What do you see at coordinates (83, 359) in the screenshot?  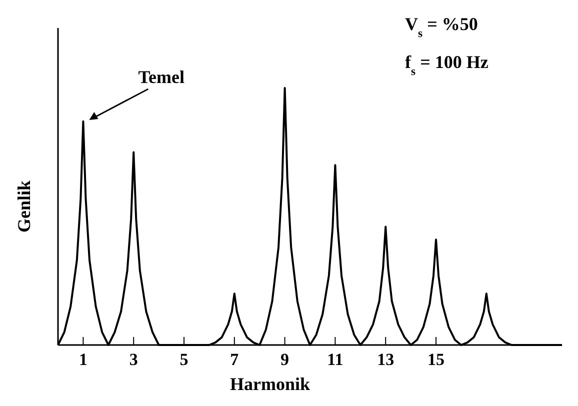 I see `x-tick-label: 1` at bounding box center [83, 359].